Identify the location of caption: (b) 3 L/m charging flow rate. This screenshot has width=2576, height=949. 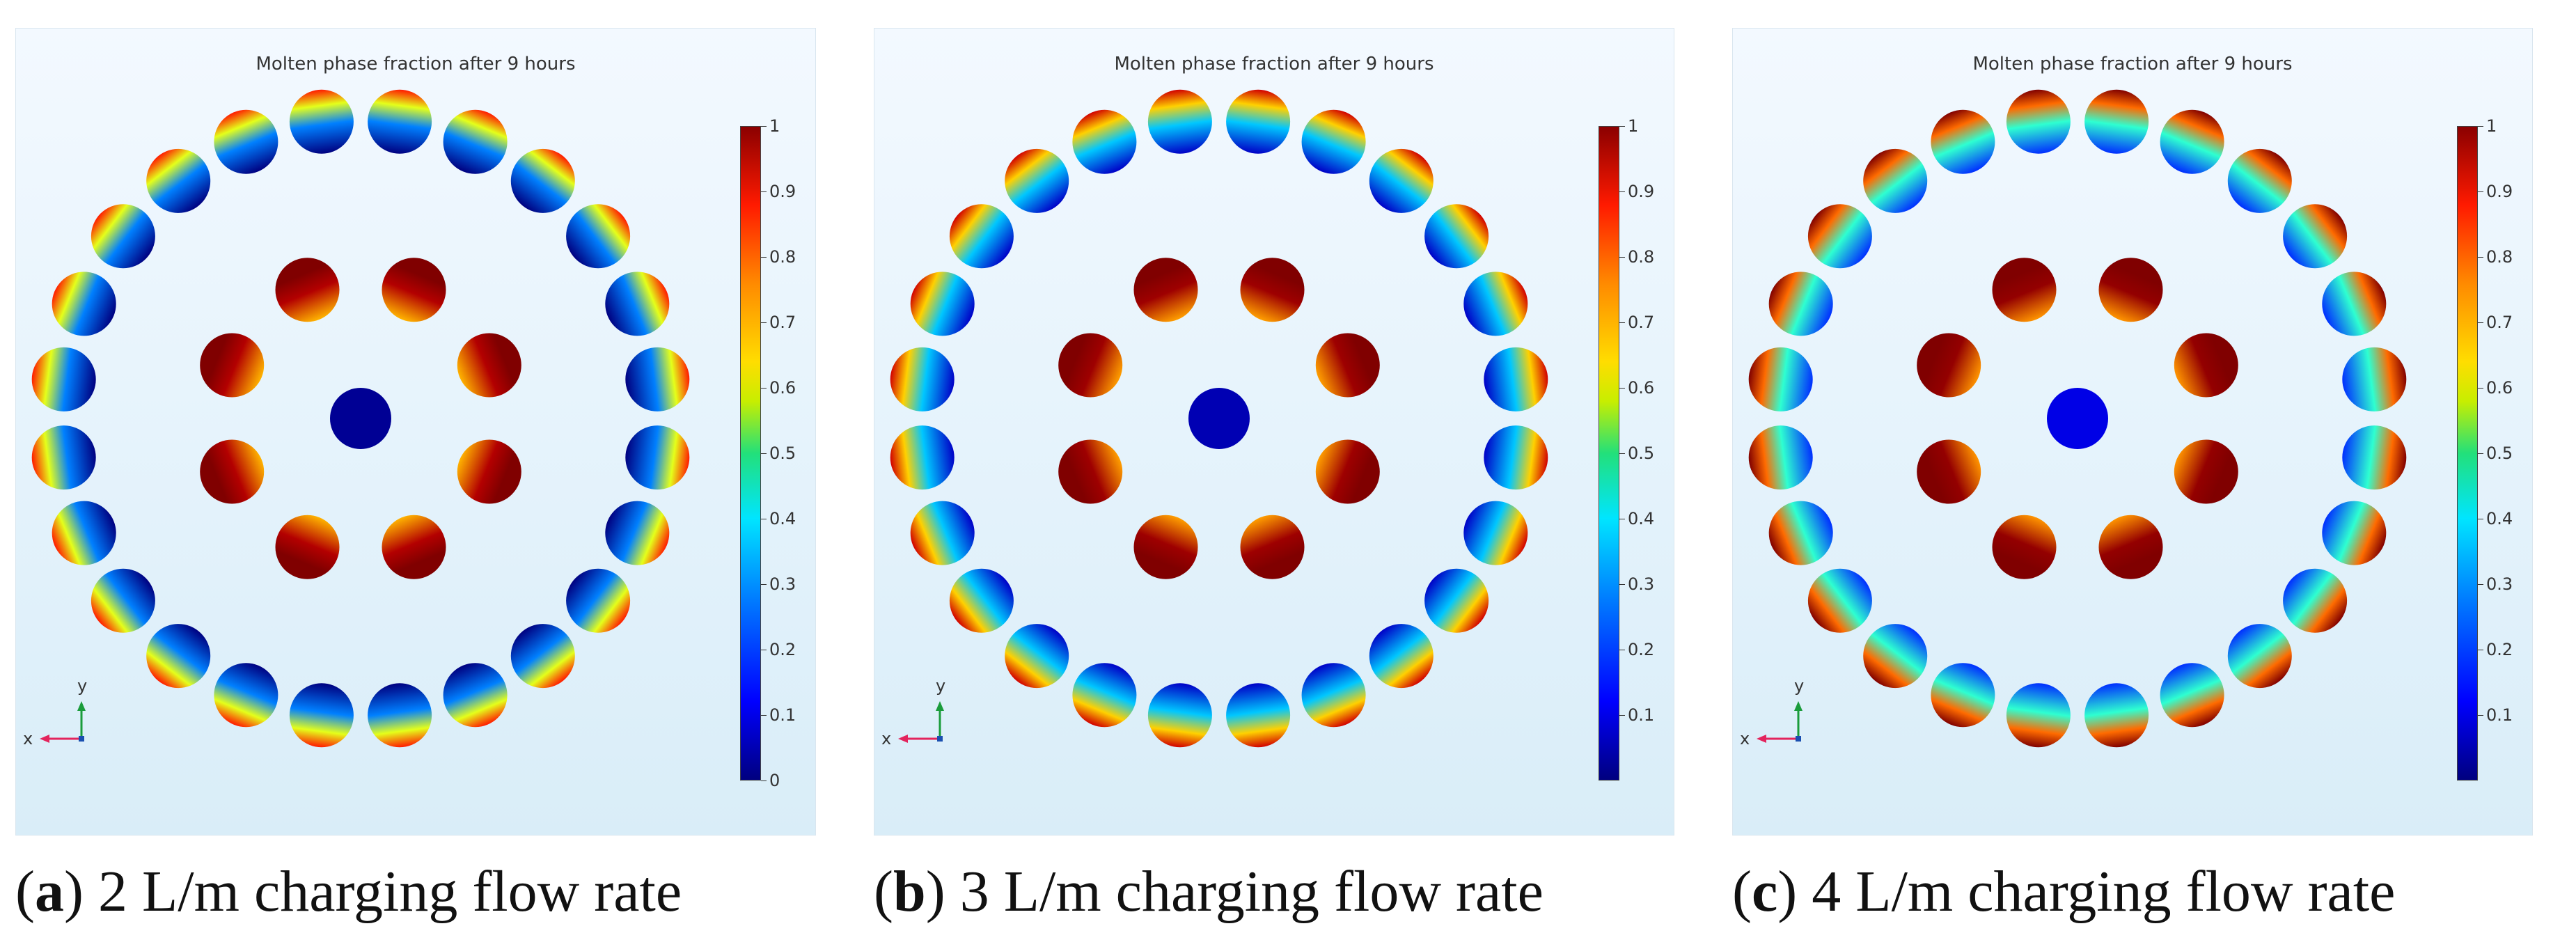
(1209, 892).